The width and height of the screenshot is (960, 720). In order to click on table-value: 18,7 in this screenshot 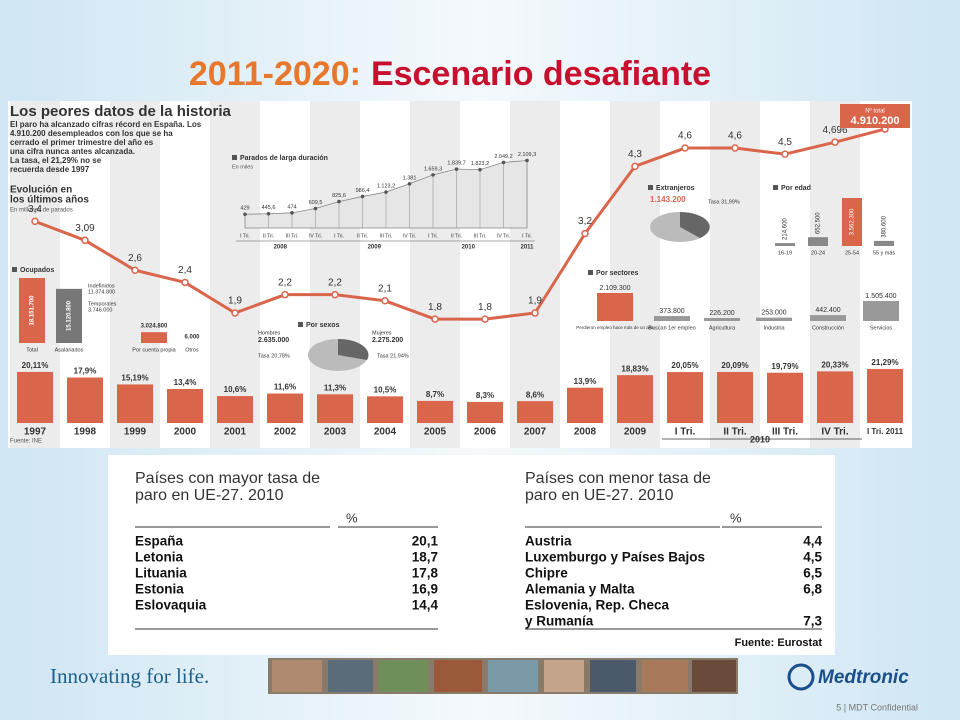, I will do `click(425, 557)`.